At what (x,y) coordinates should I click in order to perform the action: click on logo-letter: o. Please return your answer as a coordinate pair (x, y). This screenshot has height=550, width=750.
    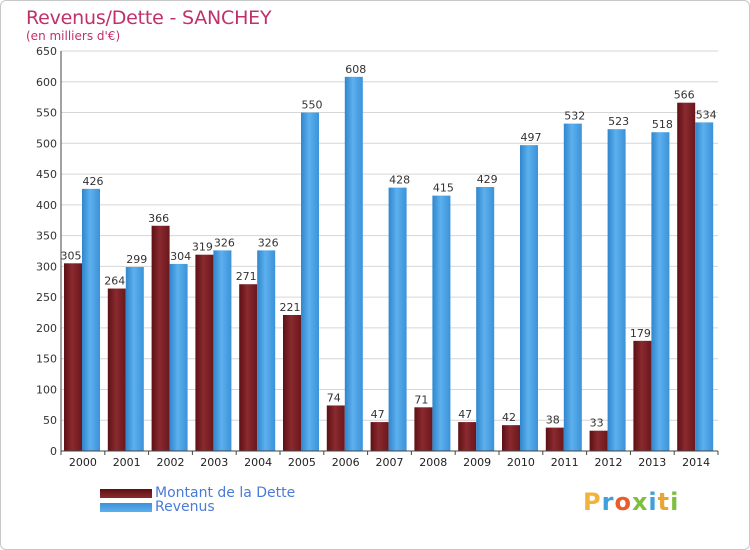
    Looking at the image, I should click on (623, 502).